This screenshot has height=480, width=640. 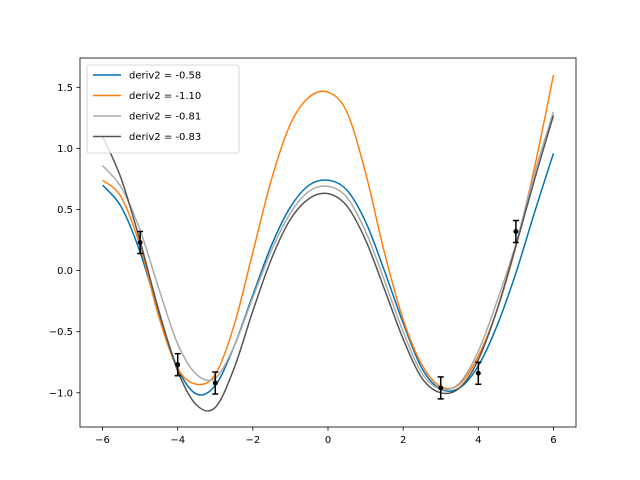 What do you see at coordinates (102, 440) in the screenshot?
I see `x-tick-label: −6` at bounding box center [102, 440].